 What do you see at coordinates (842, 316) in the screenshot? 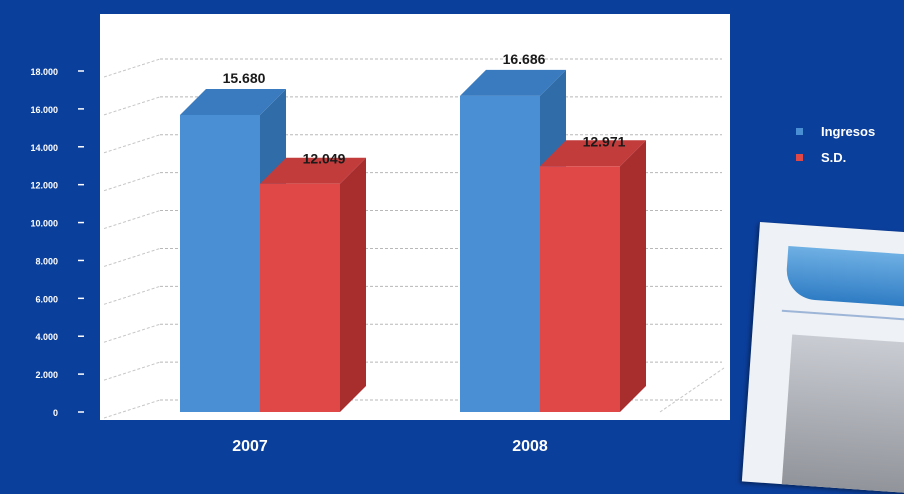
I see `cover-divider` at bounding box center [842, 316].